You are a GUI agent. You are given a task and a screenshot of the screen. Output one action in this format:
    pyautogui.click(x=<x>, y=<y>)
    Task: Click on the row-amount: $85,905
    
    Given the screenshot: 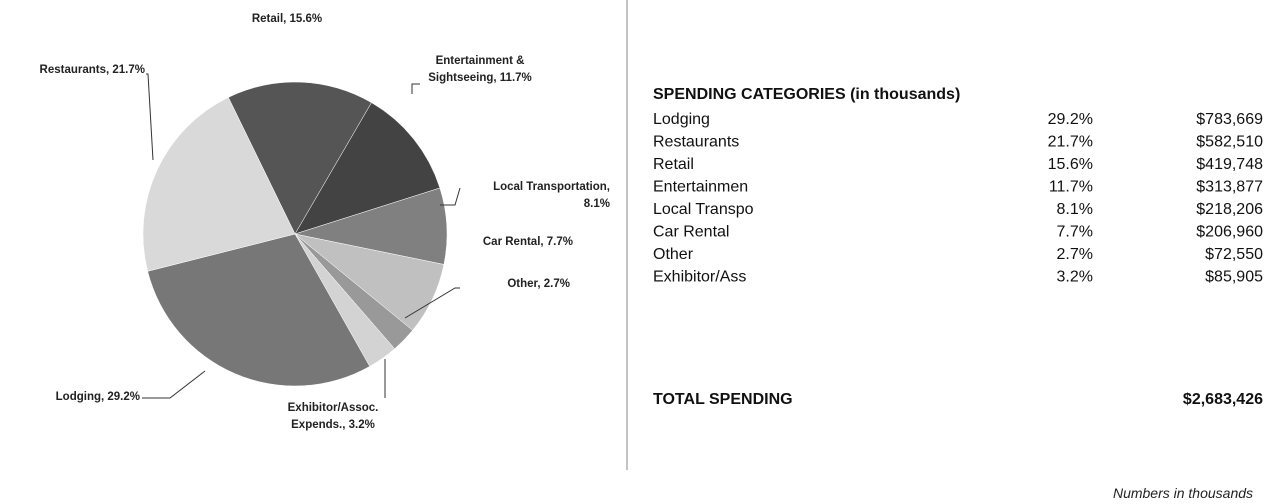 What is the action you would take?
    pyautogui.click(x=1234, y=277)
    